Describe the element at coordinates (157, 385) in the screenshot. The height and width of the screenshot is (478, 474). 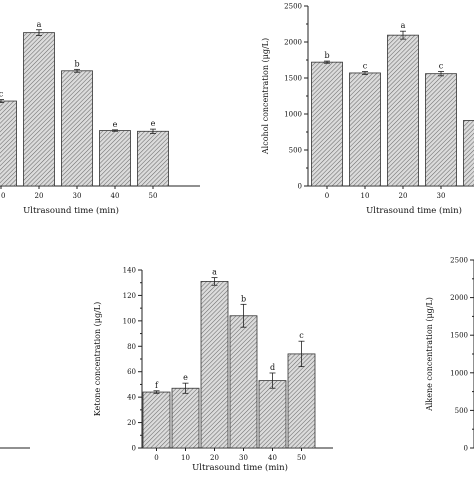
I see `significance-letter: f` at that location.